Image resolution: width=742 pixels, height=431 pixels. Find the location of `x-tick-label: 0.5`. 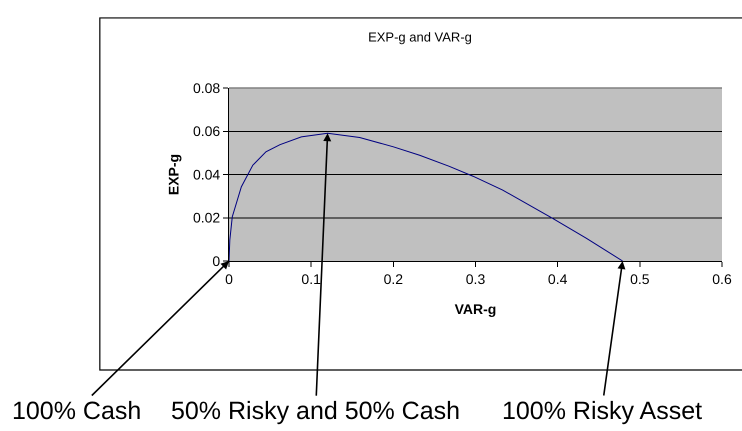

x-tick-label: 0.5 is located at coordinates (640, 278).